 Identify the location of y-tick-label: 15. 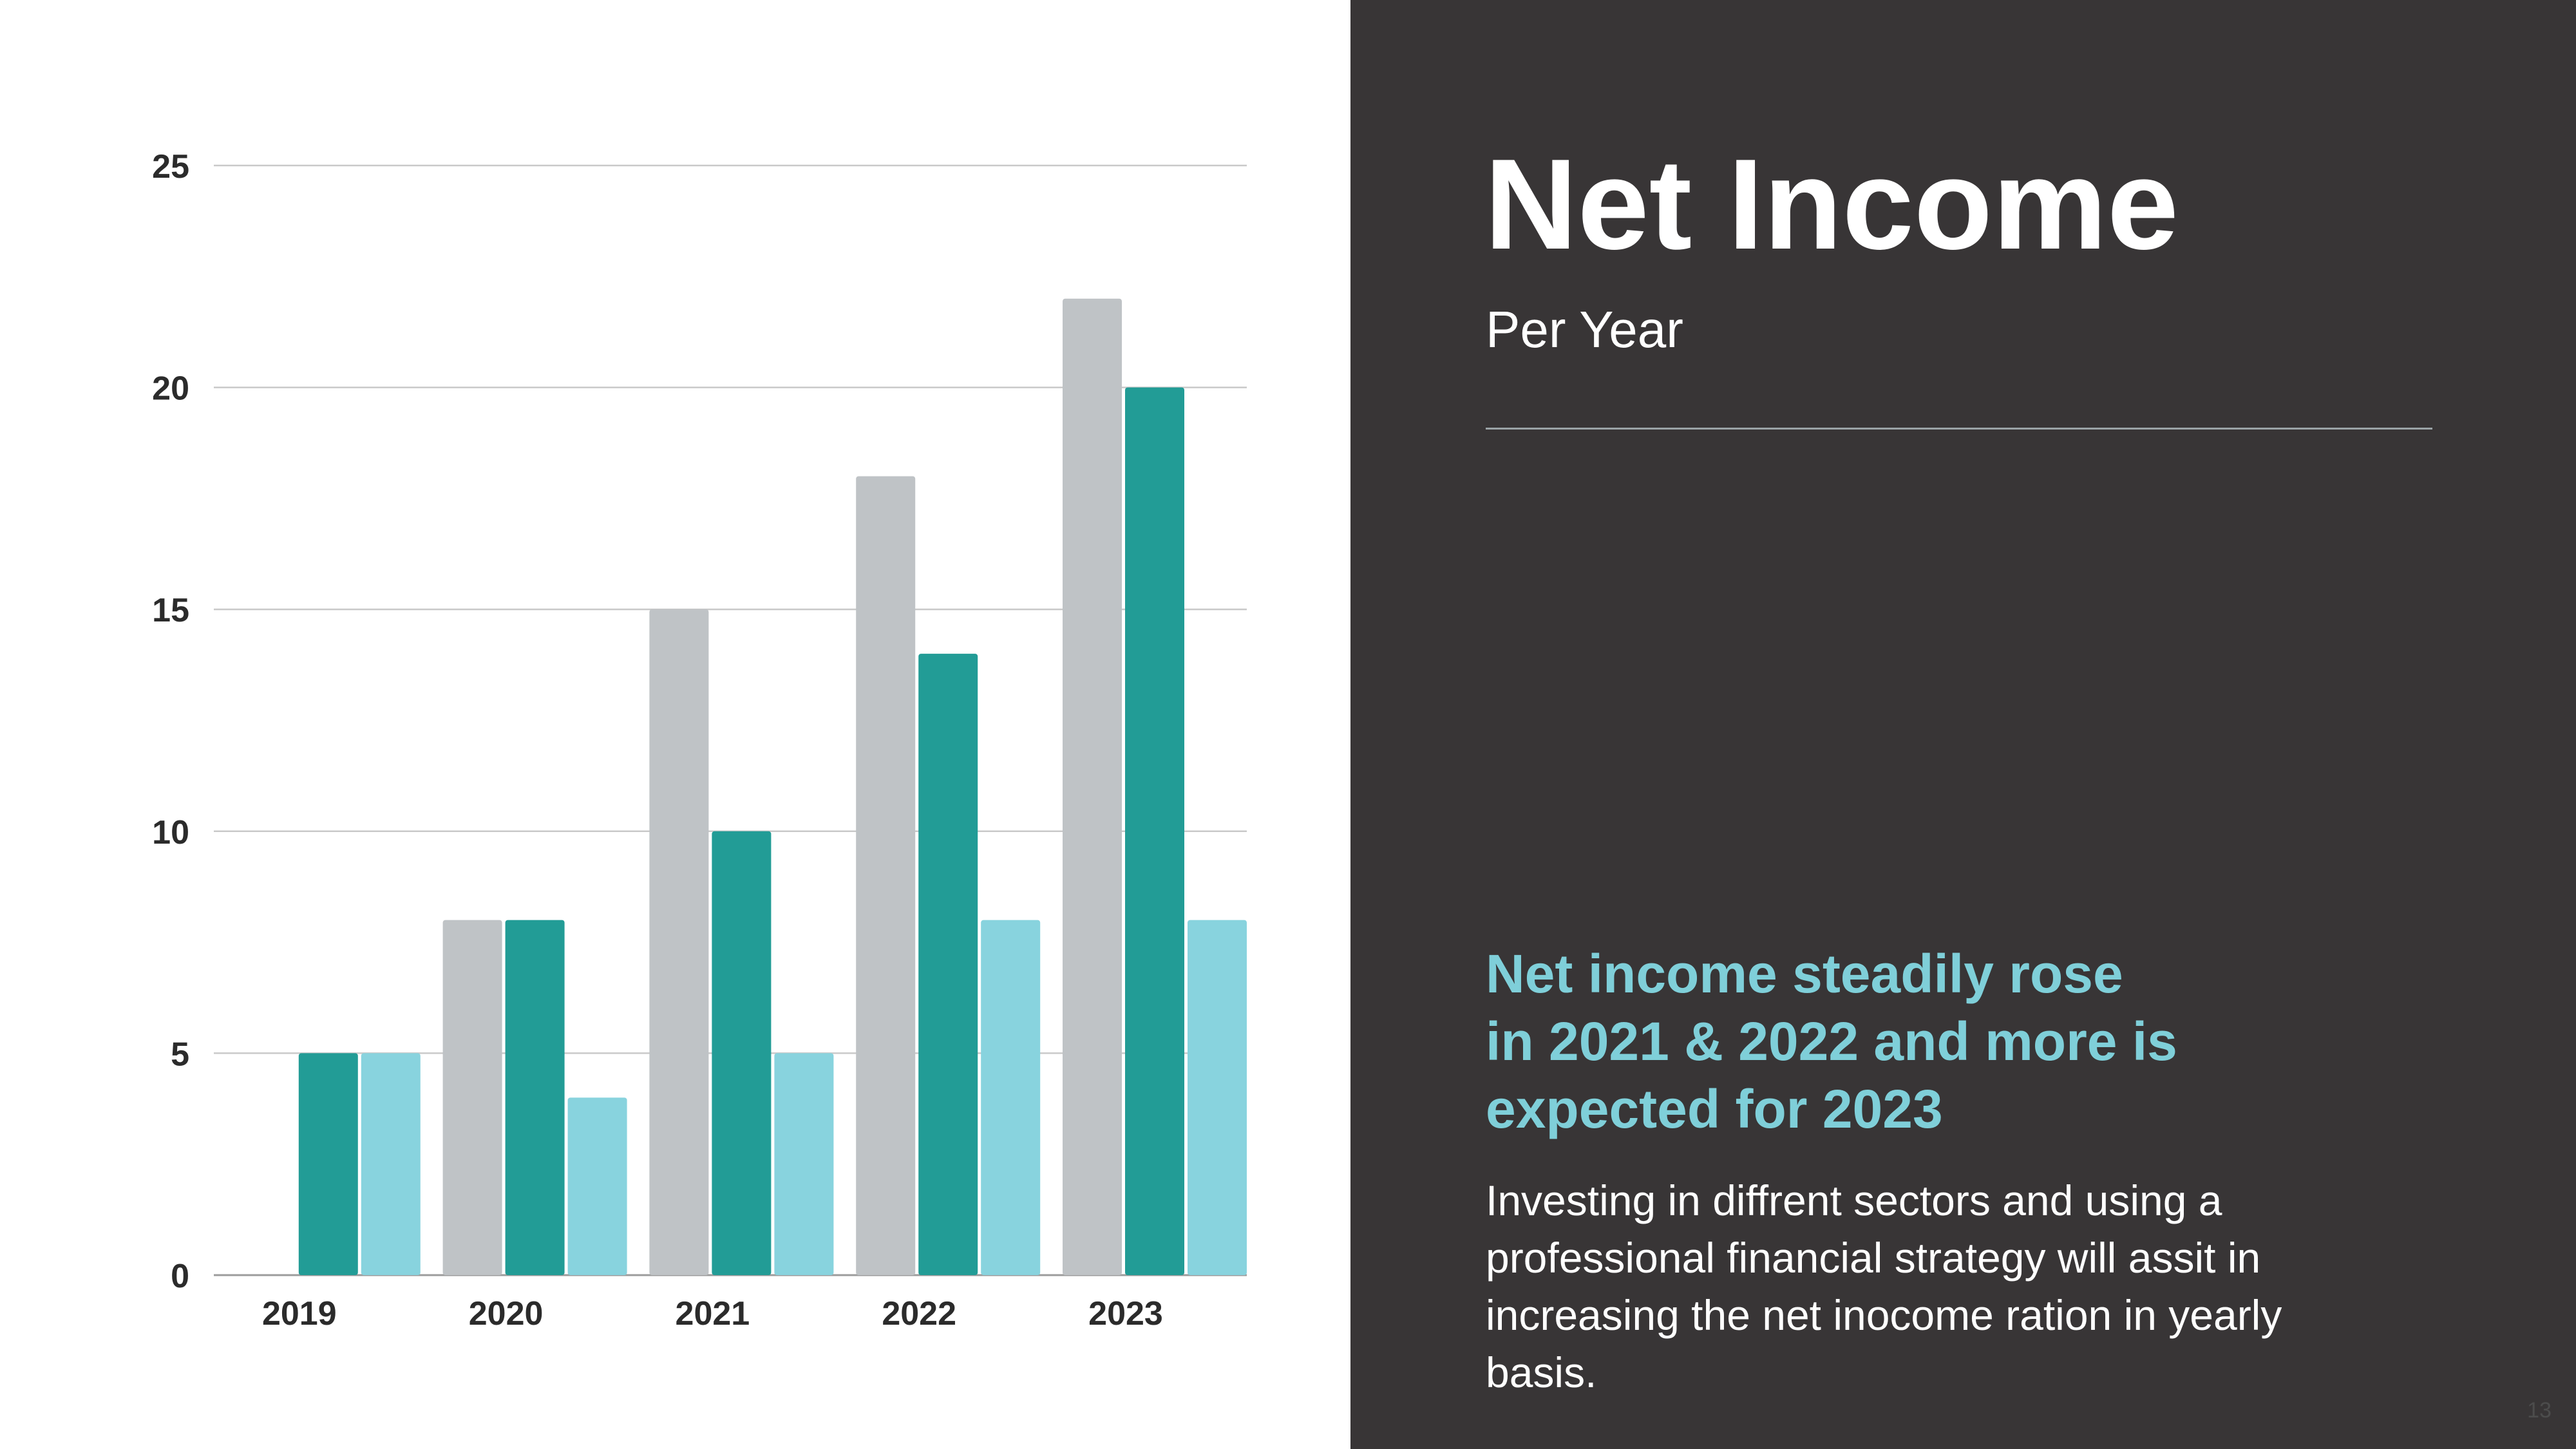
(170, 610).